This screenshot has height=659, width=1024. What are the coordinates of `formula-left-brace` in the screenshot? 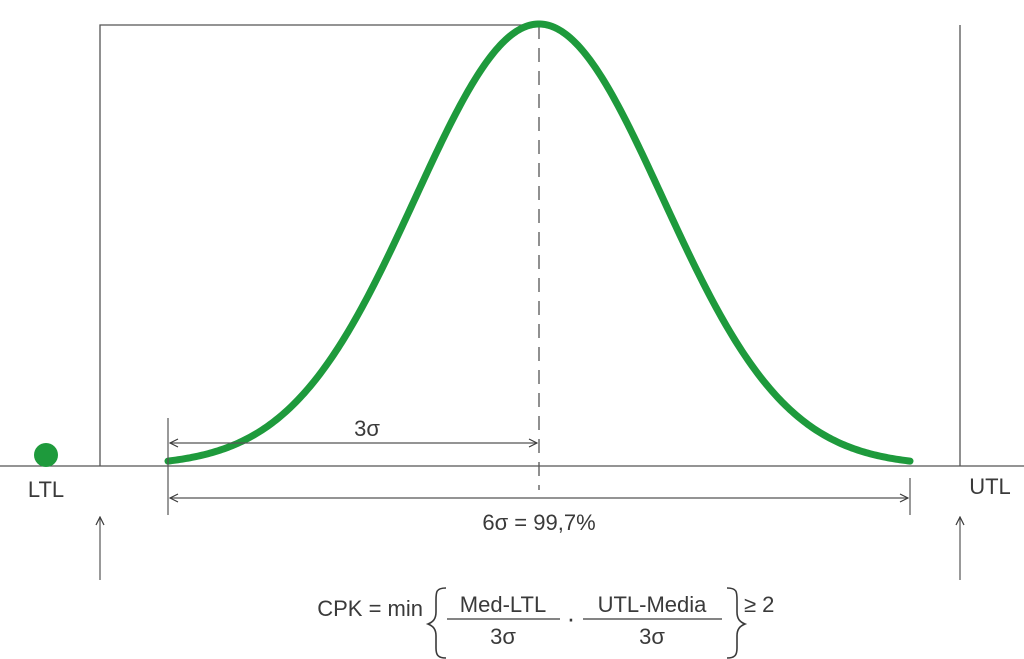 It's located at (436, 623).